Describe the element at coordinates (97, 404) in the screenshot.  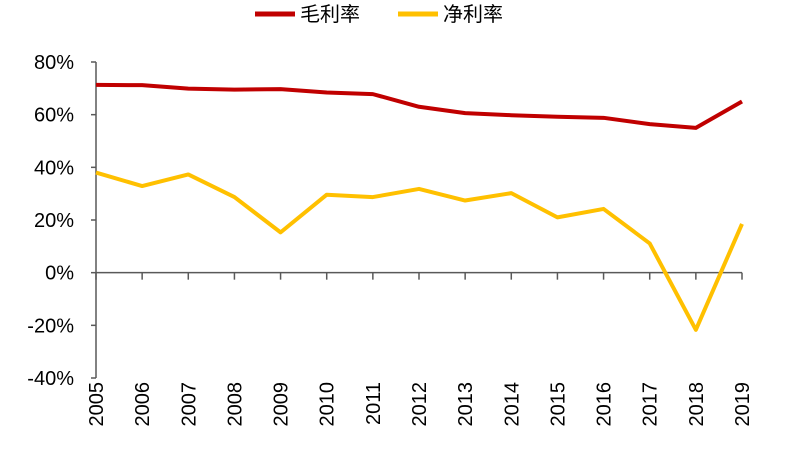
I see `x-tick-label: 2005` at that location.